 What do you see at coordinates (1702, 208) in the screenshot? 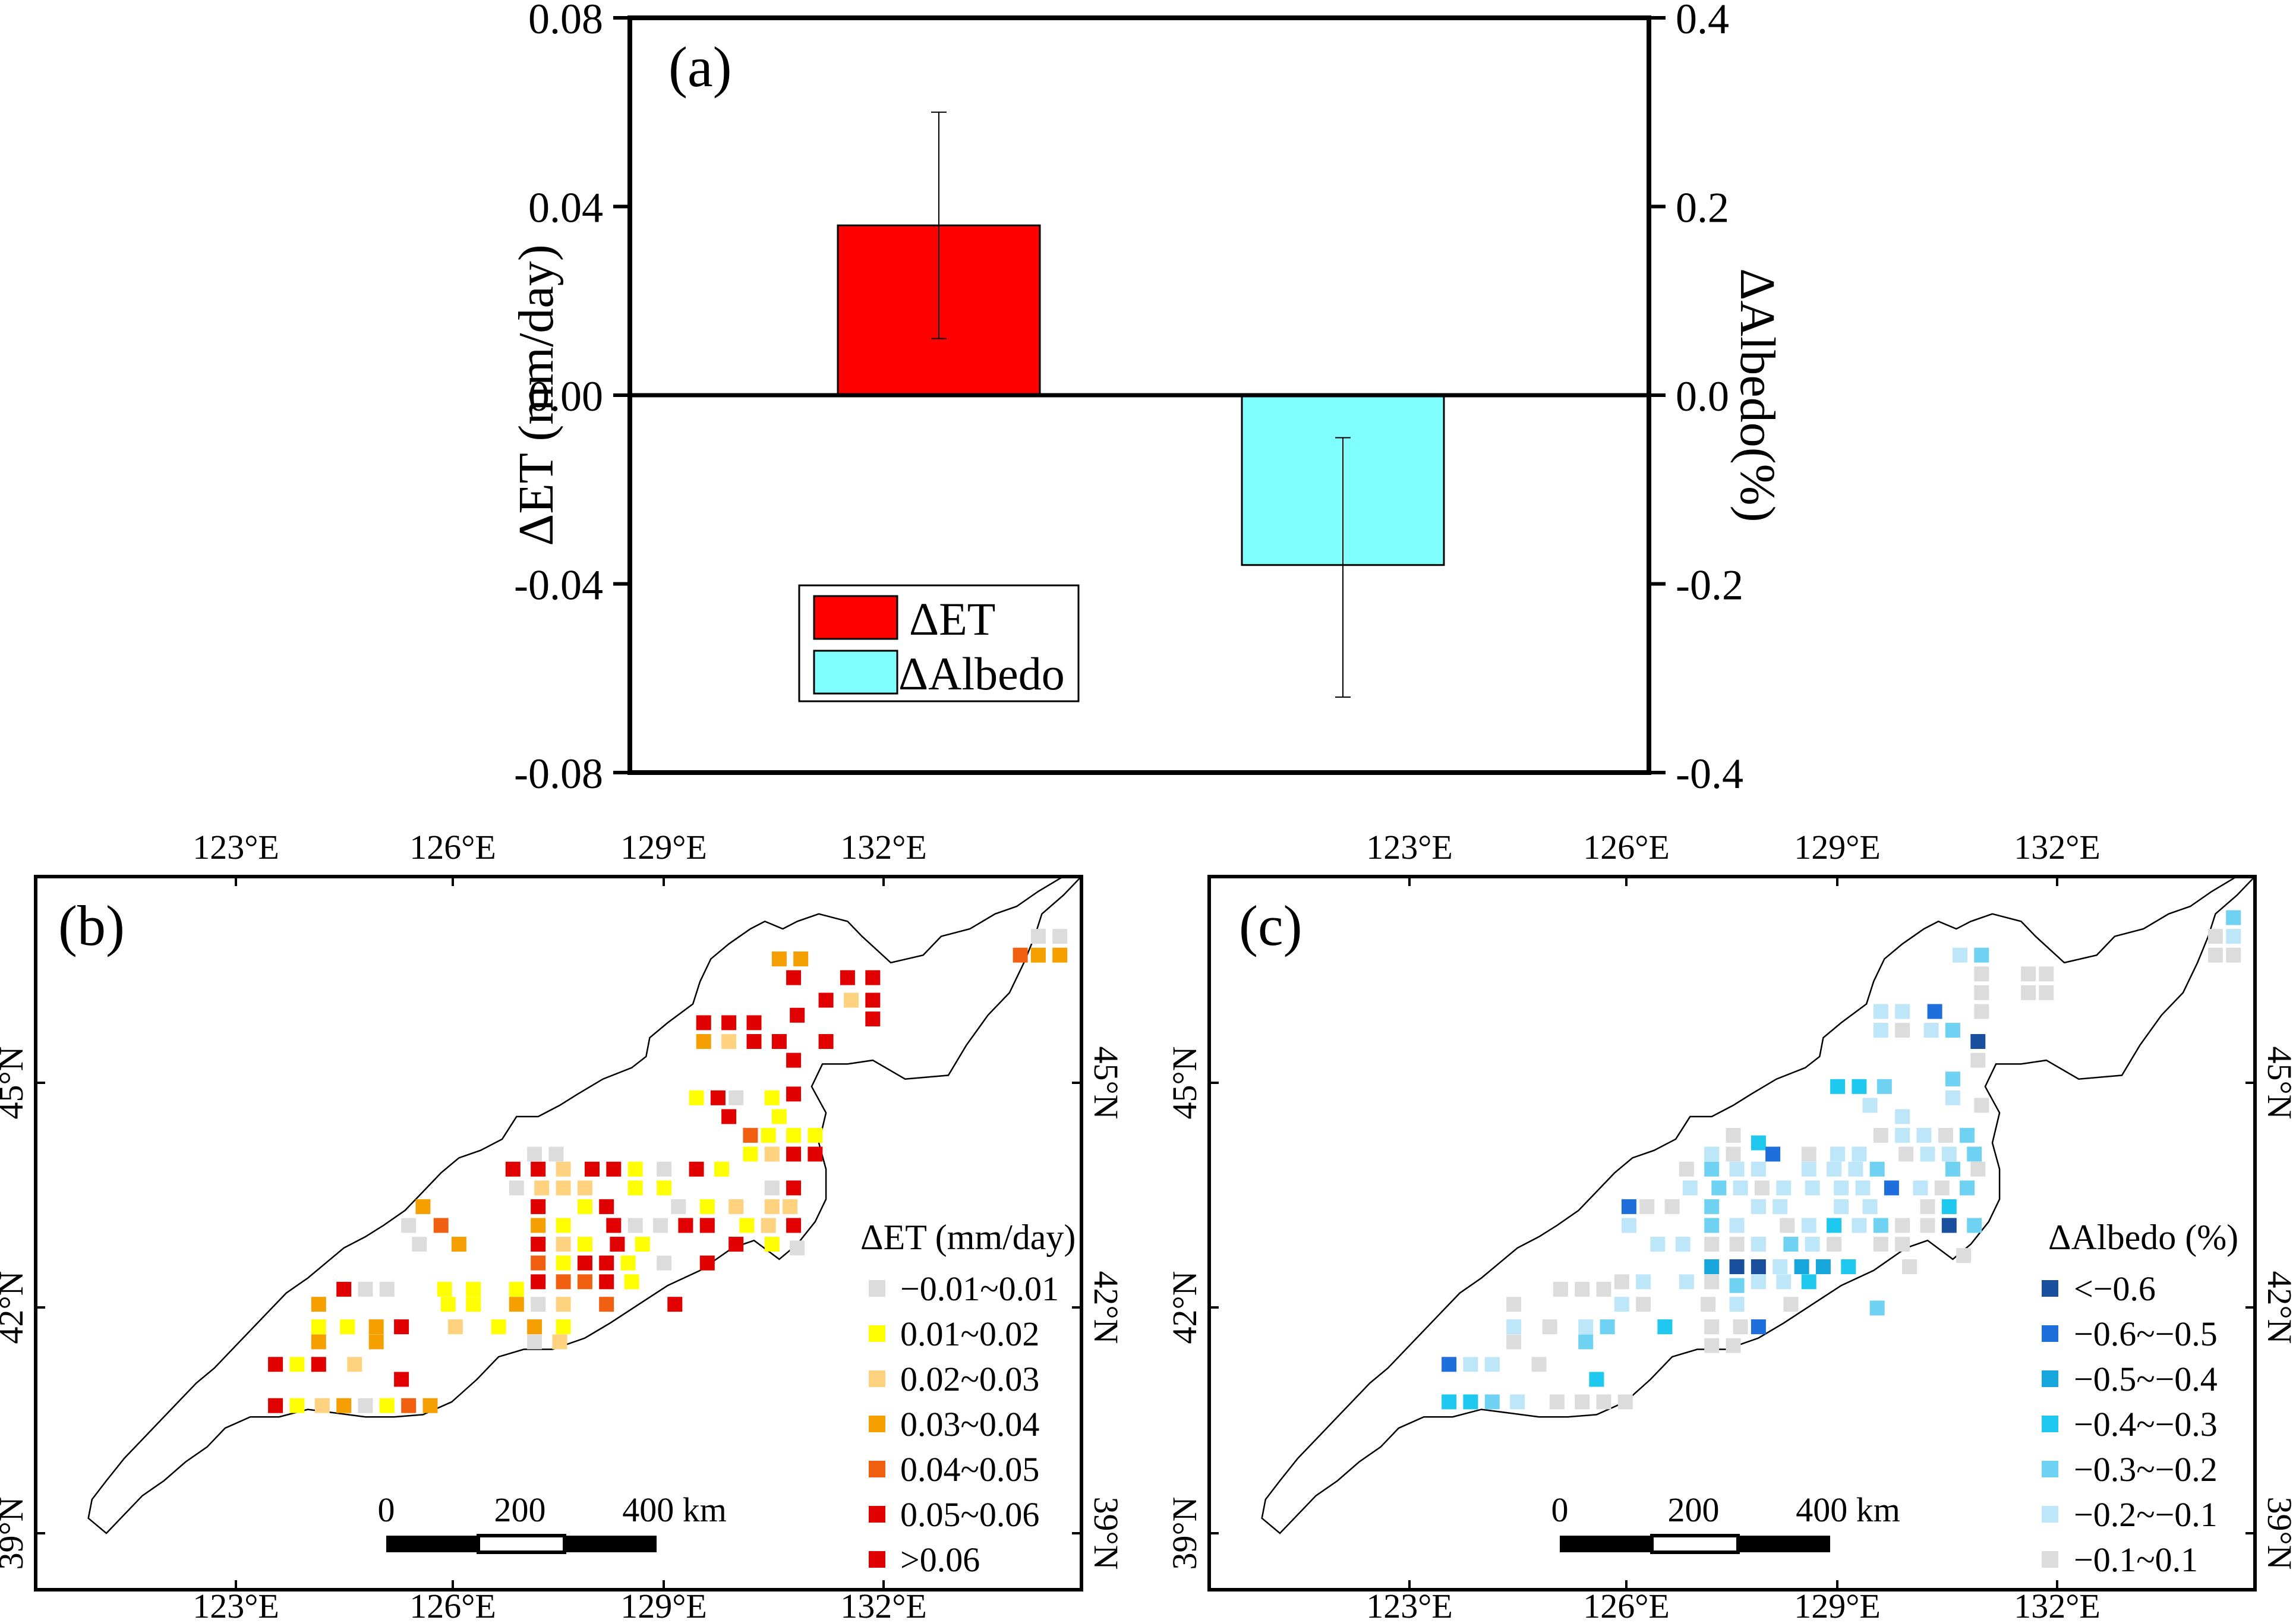
I see `tick-label-right: 0.2` at bounding box center [1702, 208].